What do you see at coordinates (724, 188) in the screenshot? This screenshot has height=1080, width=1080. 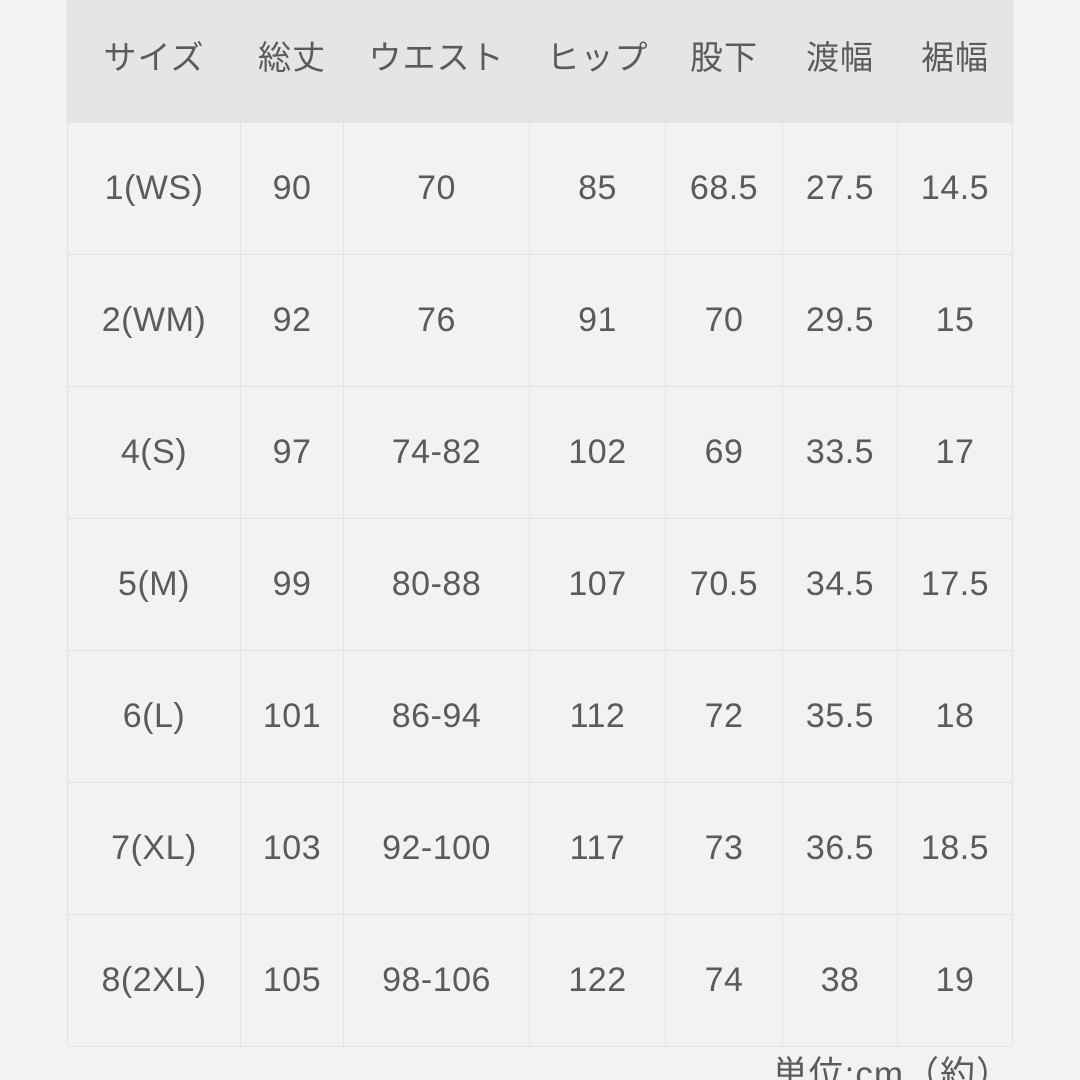 I see `cell-inseam: 68.5` at bounding box center [724, 188].